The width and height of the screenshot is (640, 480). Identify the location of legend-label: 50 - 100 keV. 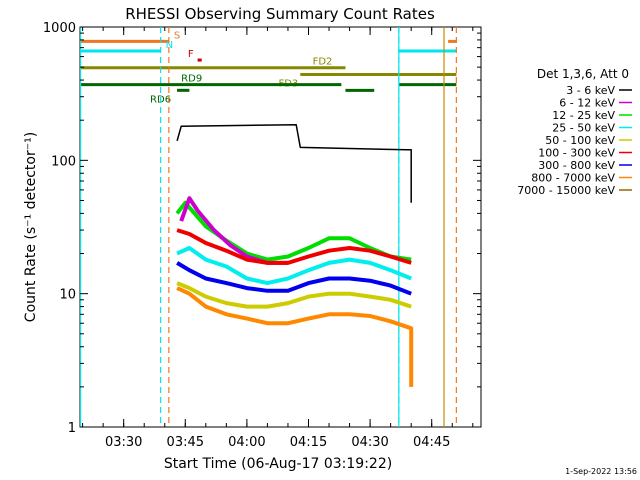
(580, 140).